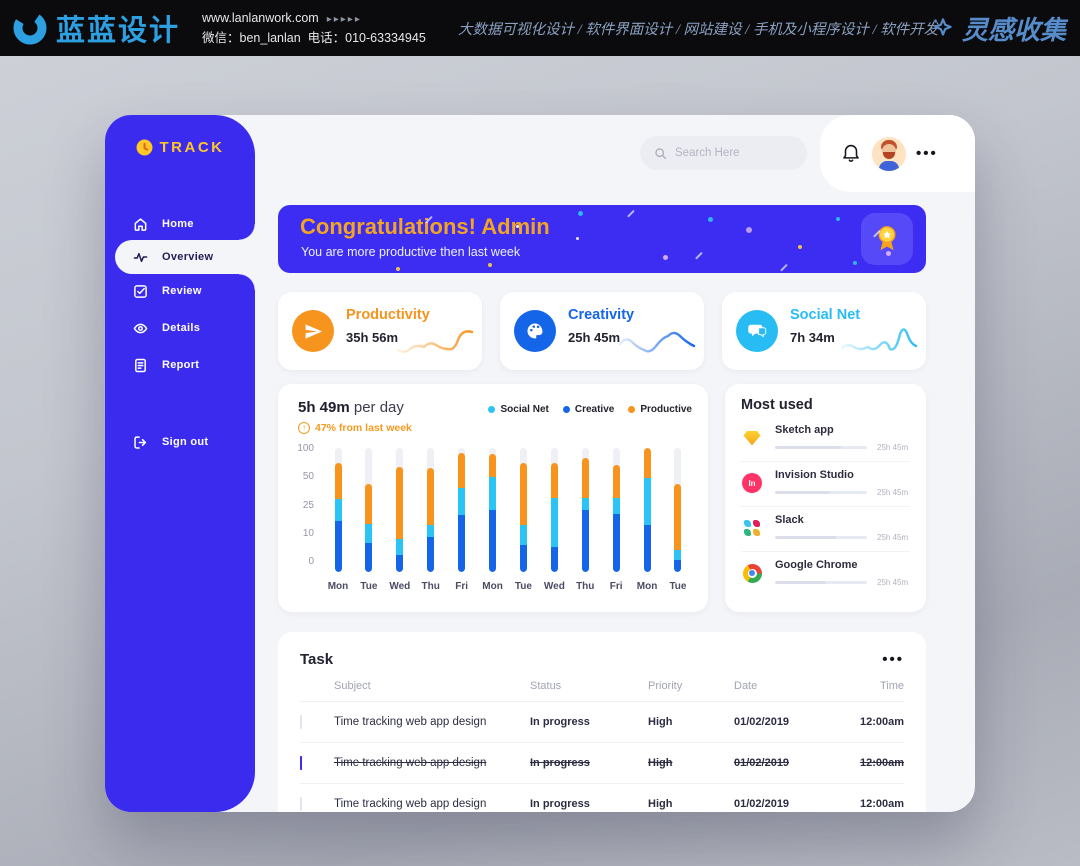 Image resolution: width=1080 pixels, height=866 pixels. Describe the element at coordinates (825, 574) in the screenshot. I see `most-used-item-google-chrome: Google Chrome 25h 45m` at that location.